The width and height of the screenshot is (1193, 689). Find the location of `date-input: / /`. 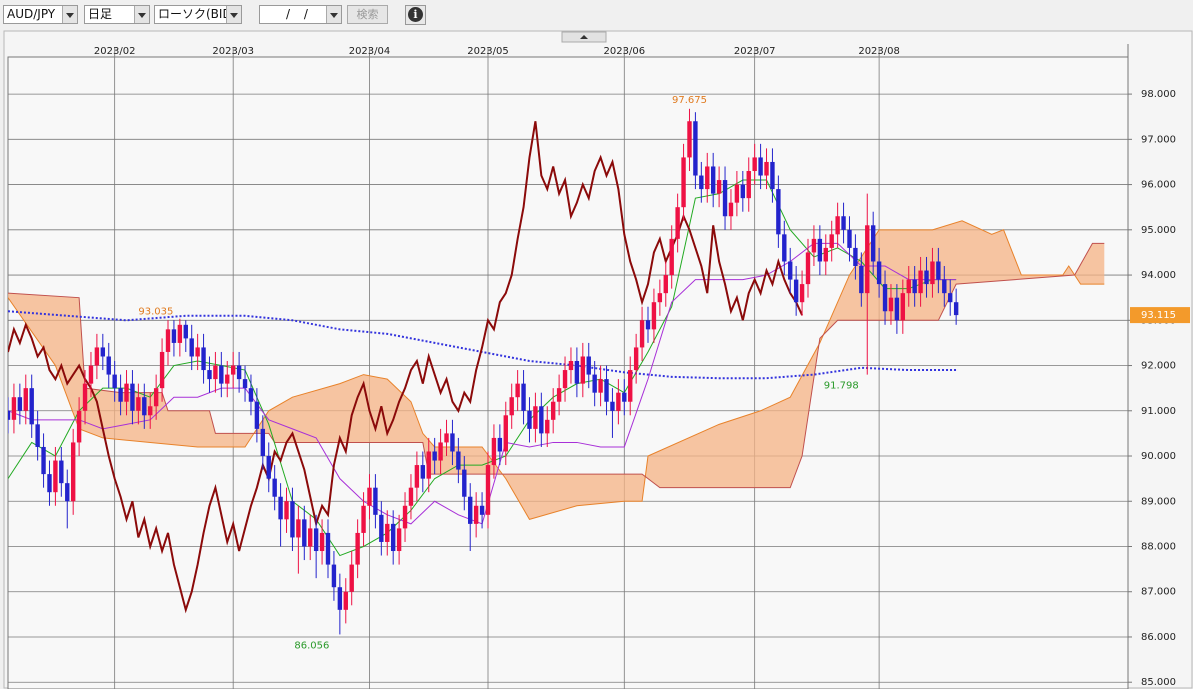

date-input: / / is located at coordinates (300, 14).